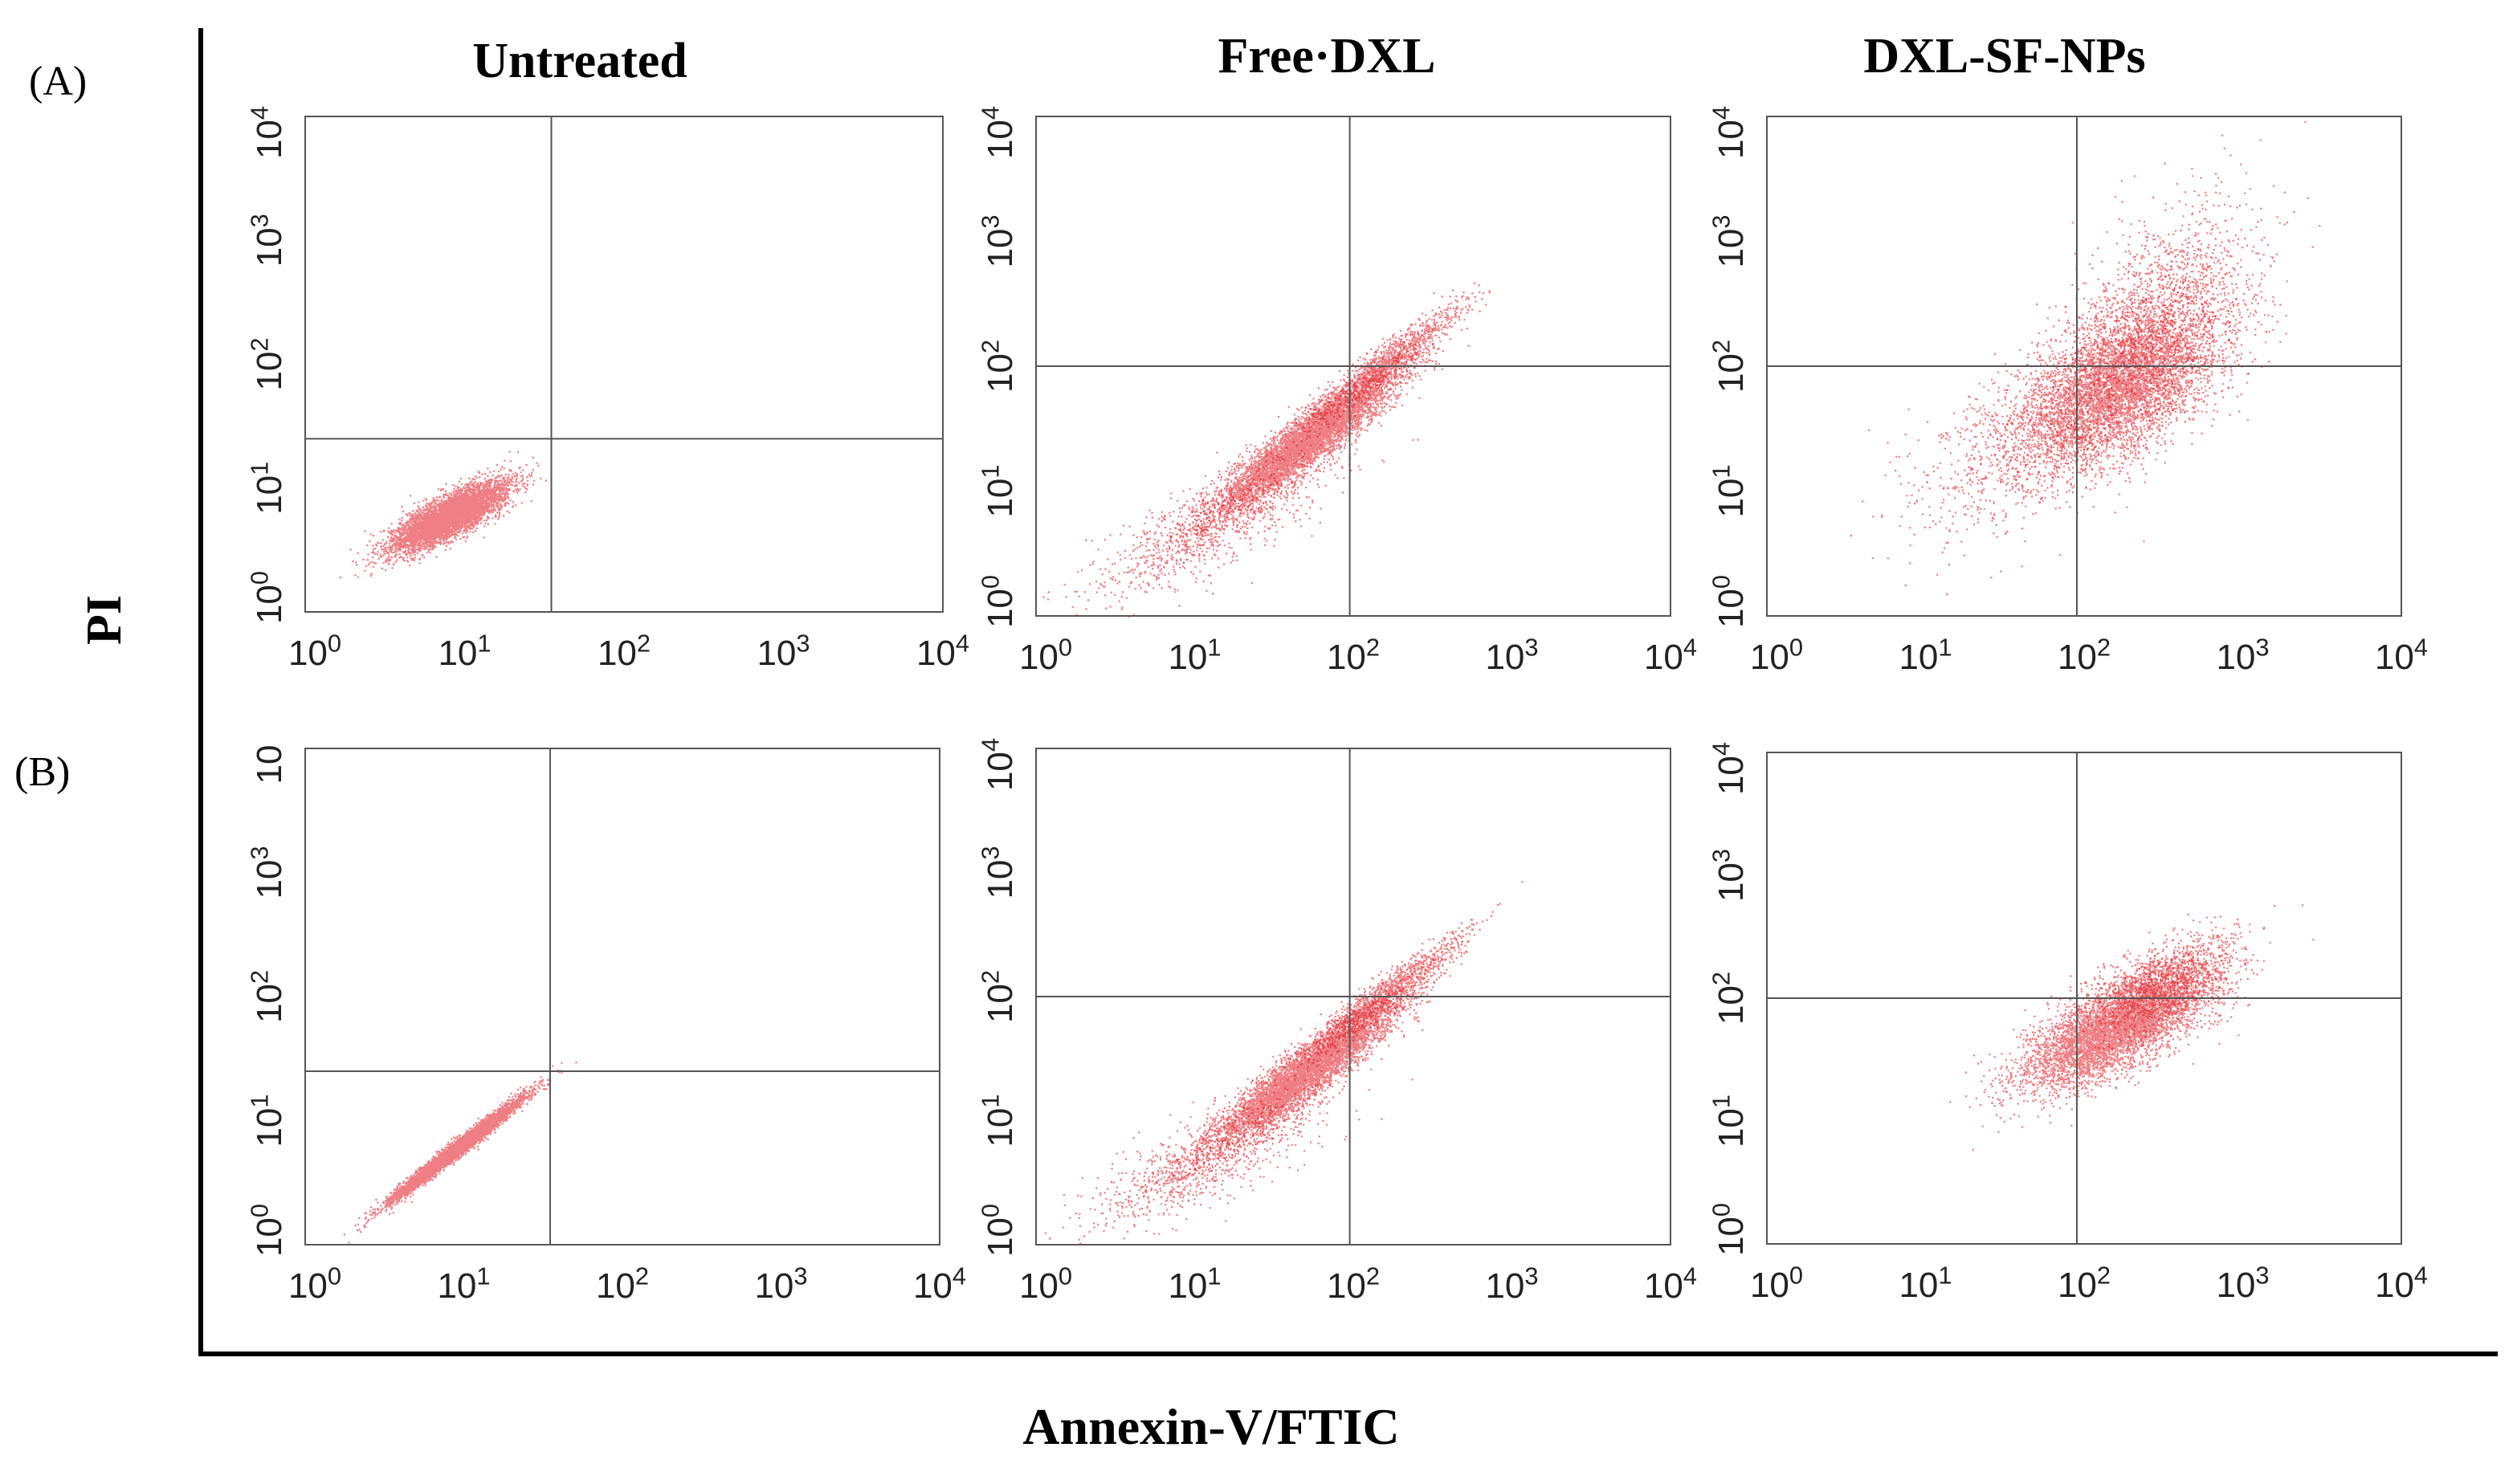 The image size is (2517, 1484). What do you see at coordinates (622, 997) in the screenshot?
I see `plot-frame` at bounding box center [622, 997].